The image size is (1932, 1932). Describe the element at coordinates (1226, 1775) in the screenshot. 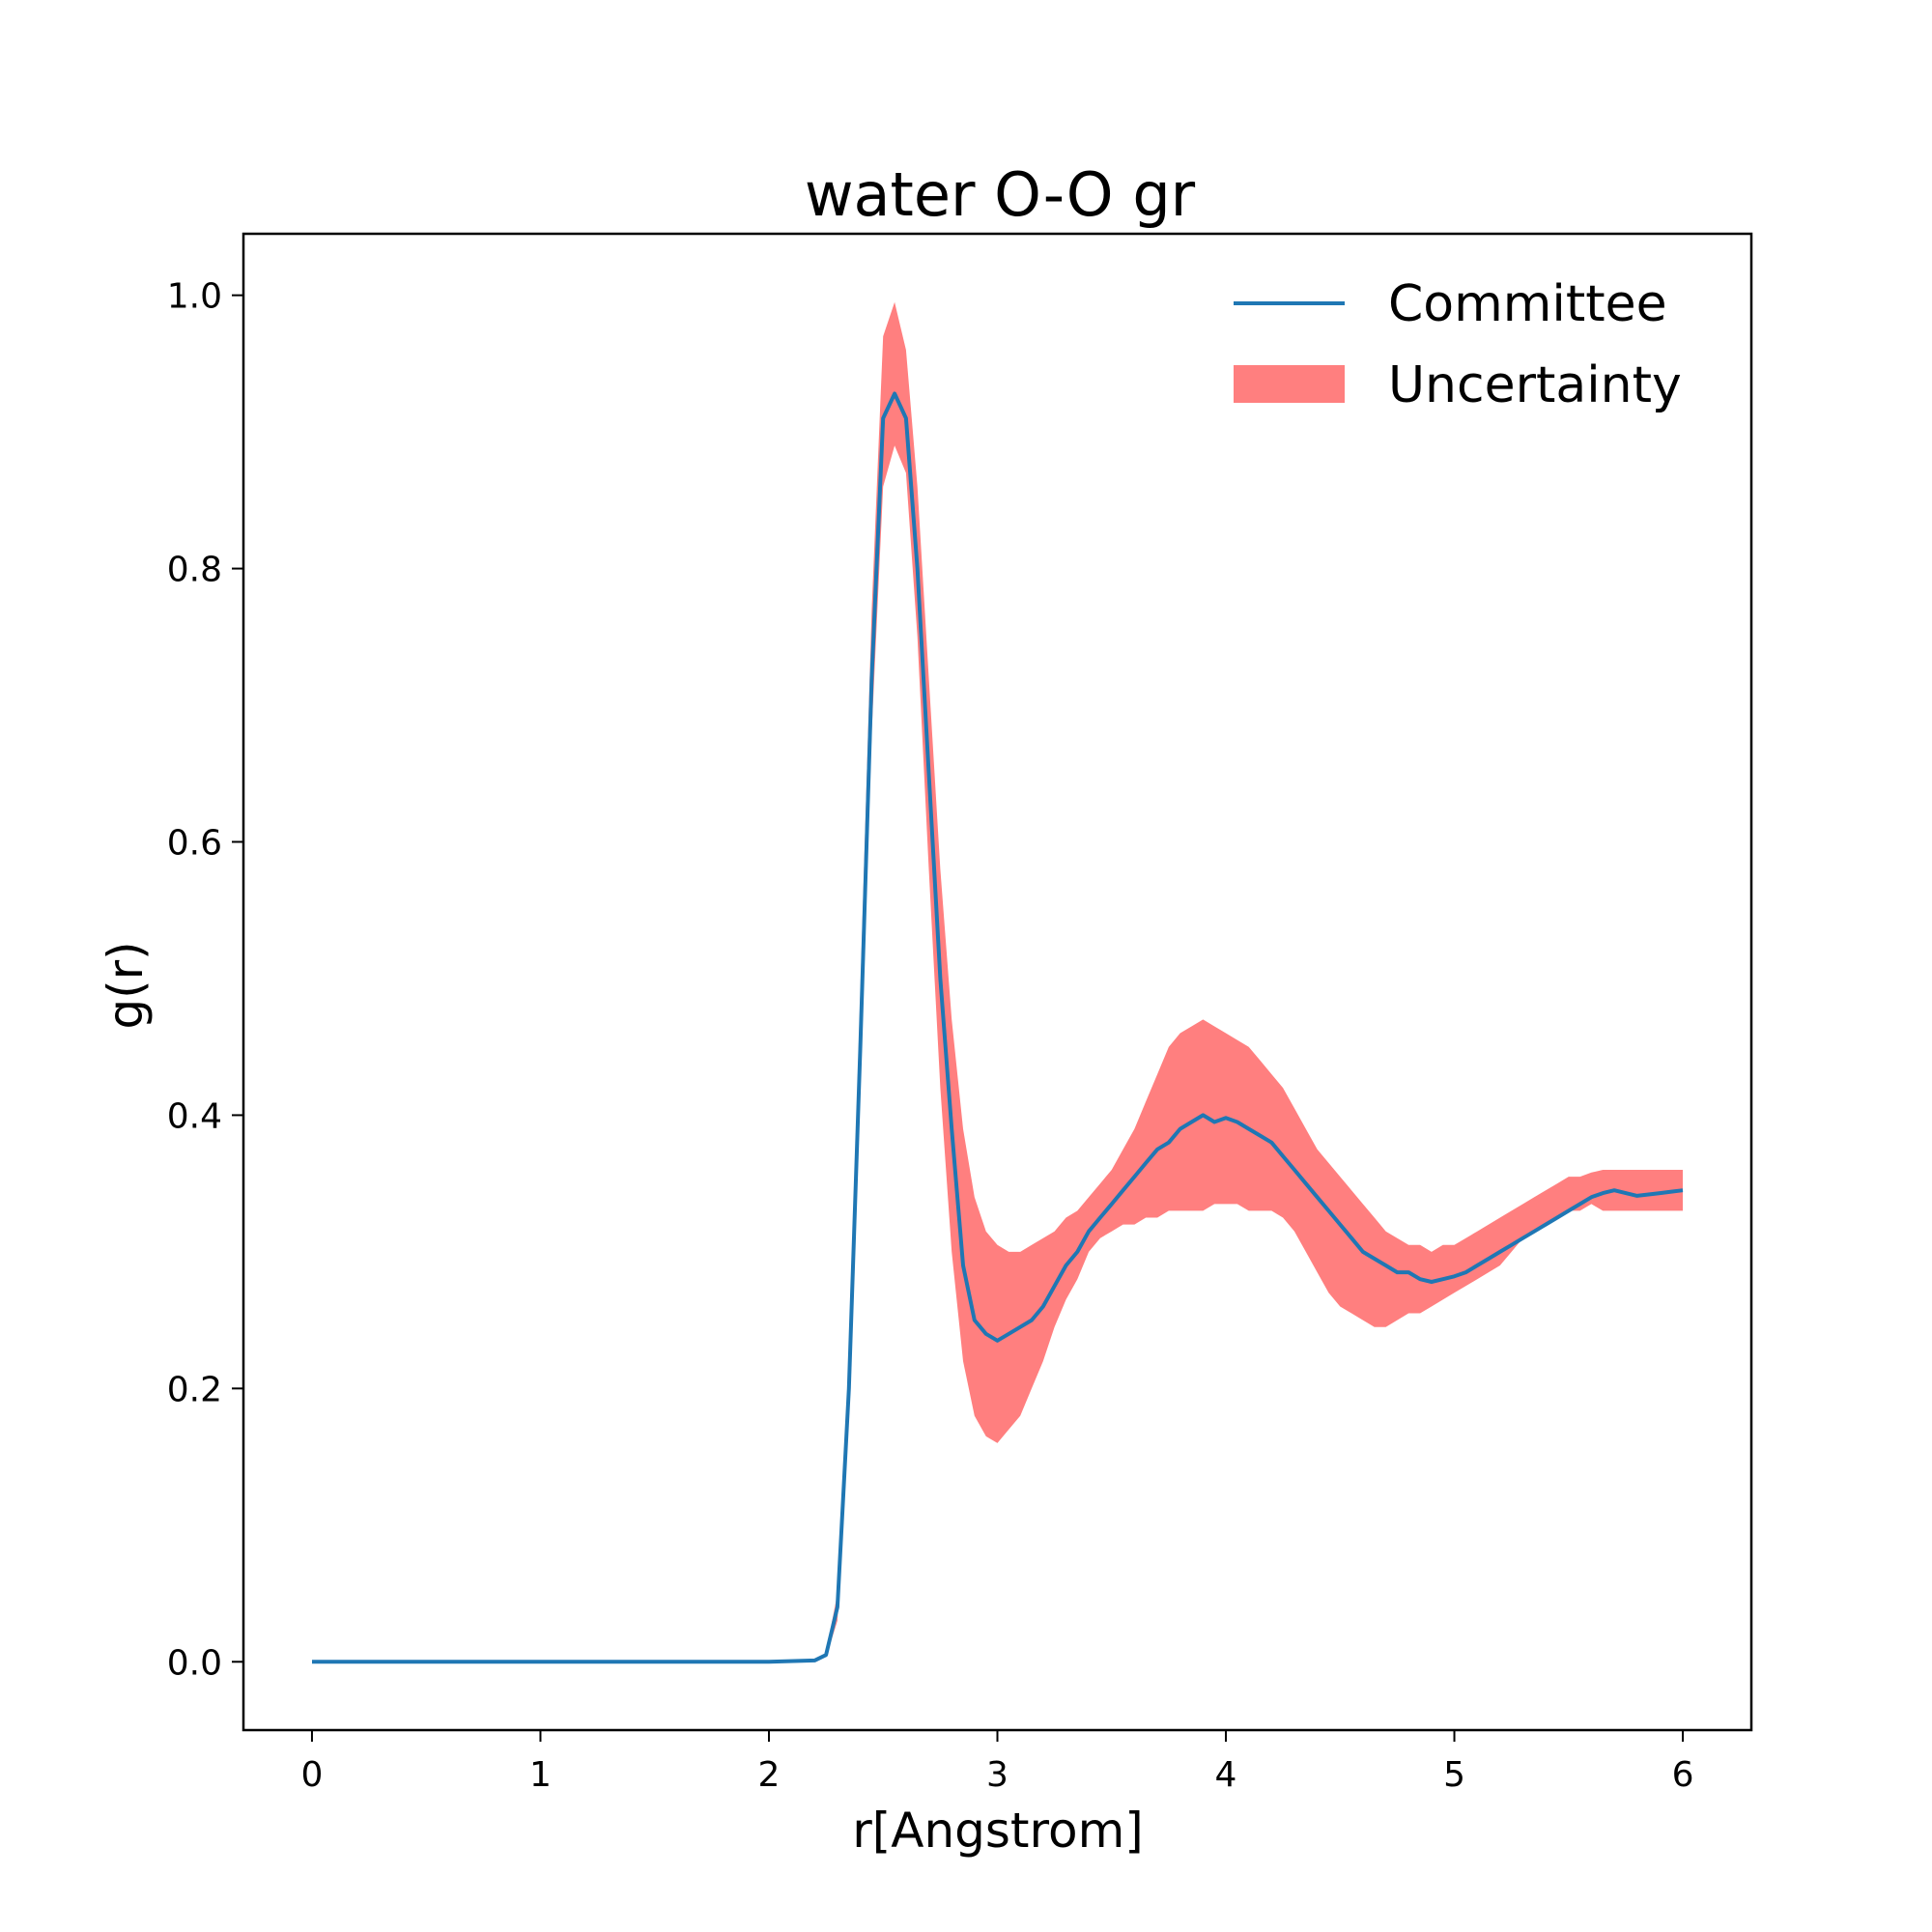

I see `x-tick-label: 4` at that location.